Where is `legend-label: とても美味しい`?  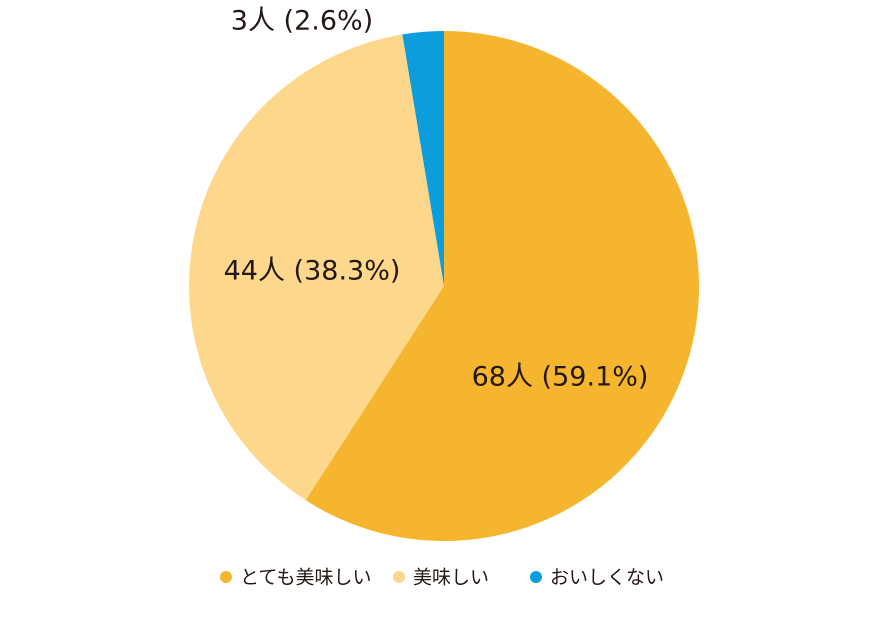 legend-label: とても美味しい is located at coordinates (305, 578).